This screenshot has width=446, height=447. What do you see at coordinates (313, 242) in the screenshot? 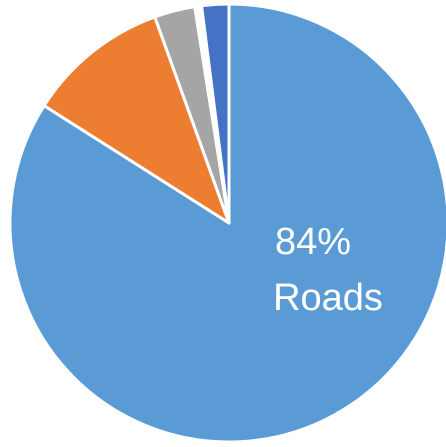
I see `slice-value-label: 84%` at bounding box center [313, 242].